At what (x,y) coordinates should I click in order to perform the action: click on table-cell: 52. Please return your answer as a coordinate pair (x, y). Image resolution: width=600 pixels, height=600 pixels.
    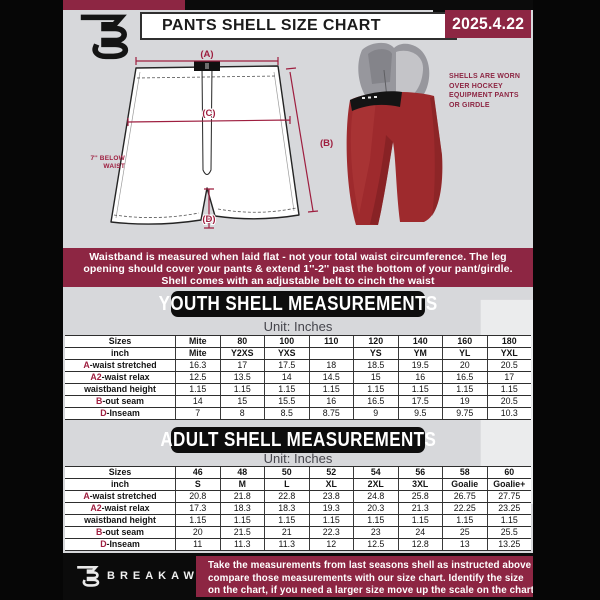
    Looking at the image, I should click on (331, 472).